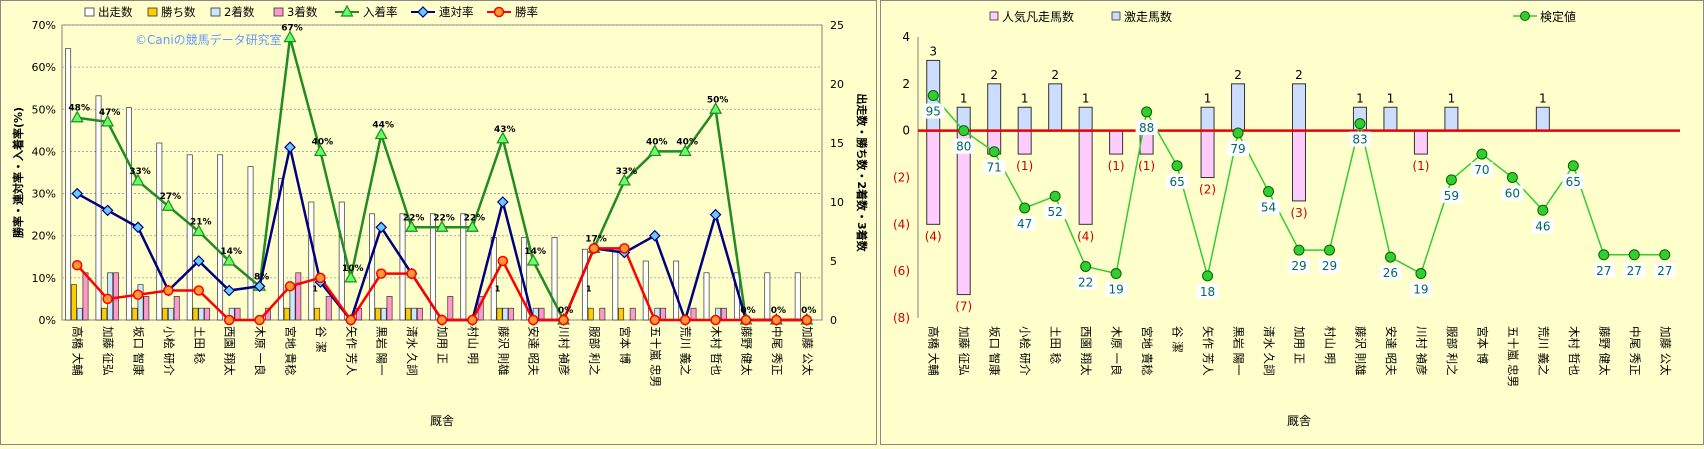 The width and height of the screenshot is (1704, 449). I want to click on test-value-label: 70, so click(1481, 170).